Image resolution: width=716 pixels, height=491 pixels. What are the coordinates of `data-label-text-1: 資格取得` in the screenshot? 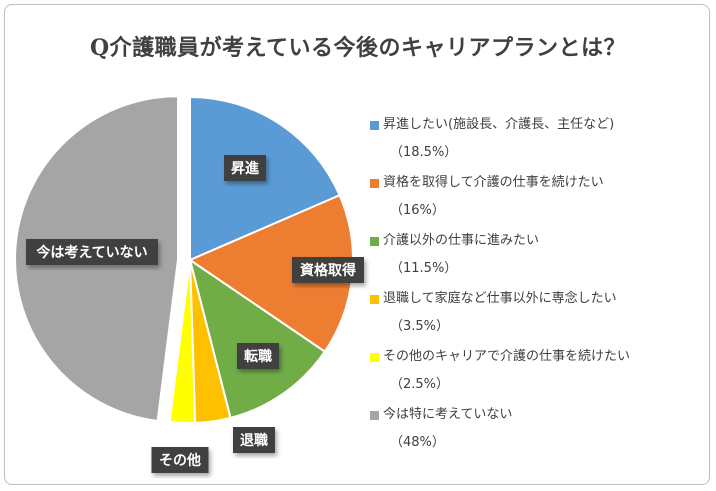 It's located at (328, 270).